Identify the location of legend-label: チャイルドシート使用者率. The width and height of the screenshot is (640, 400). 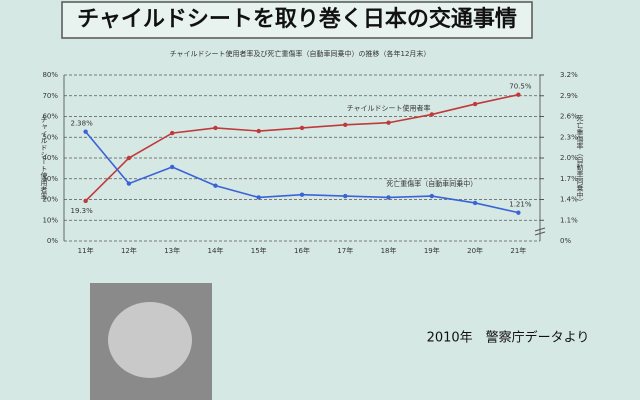
(389, 108).